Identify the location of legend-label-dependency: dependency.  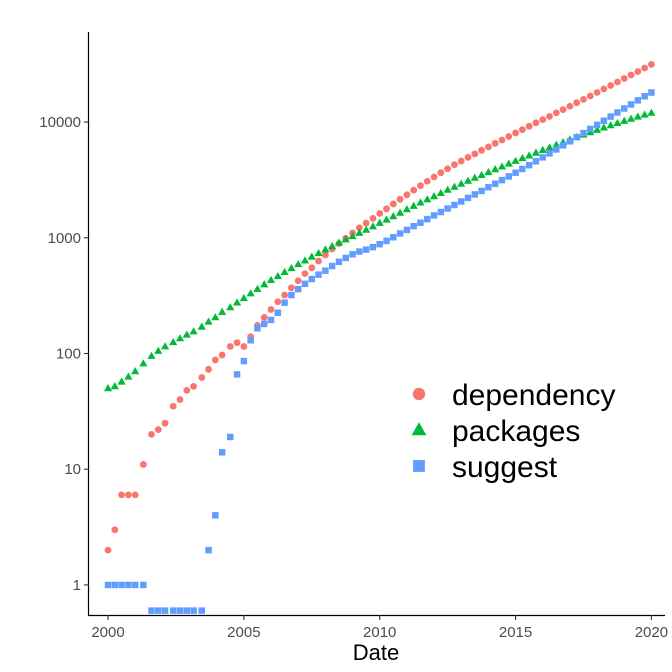
(533, 395).